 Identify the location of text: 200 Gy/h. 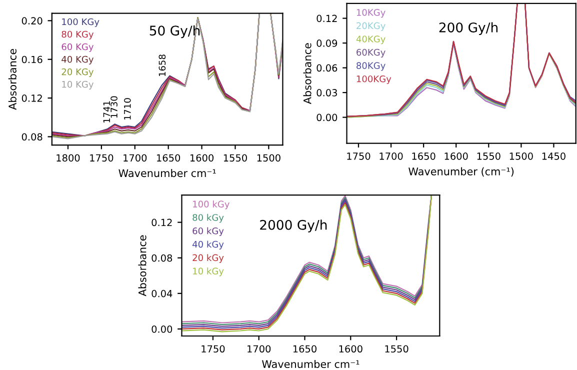
(468, 28).